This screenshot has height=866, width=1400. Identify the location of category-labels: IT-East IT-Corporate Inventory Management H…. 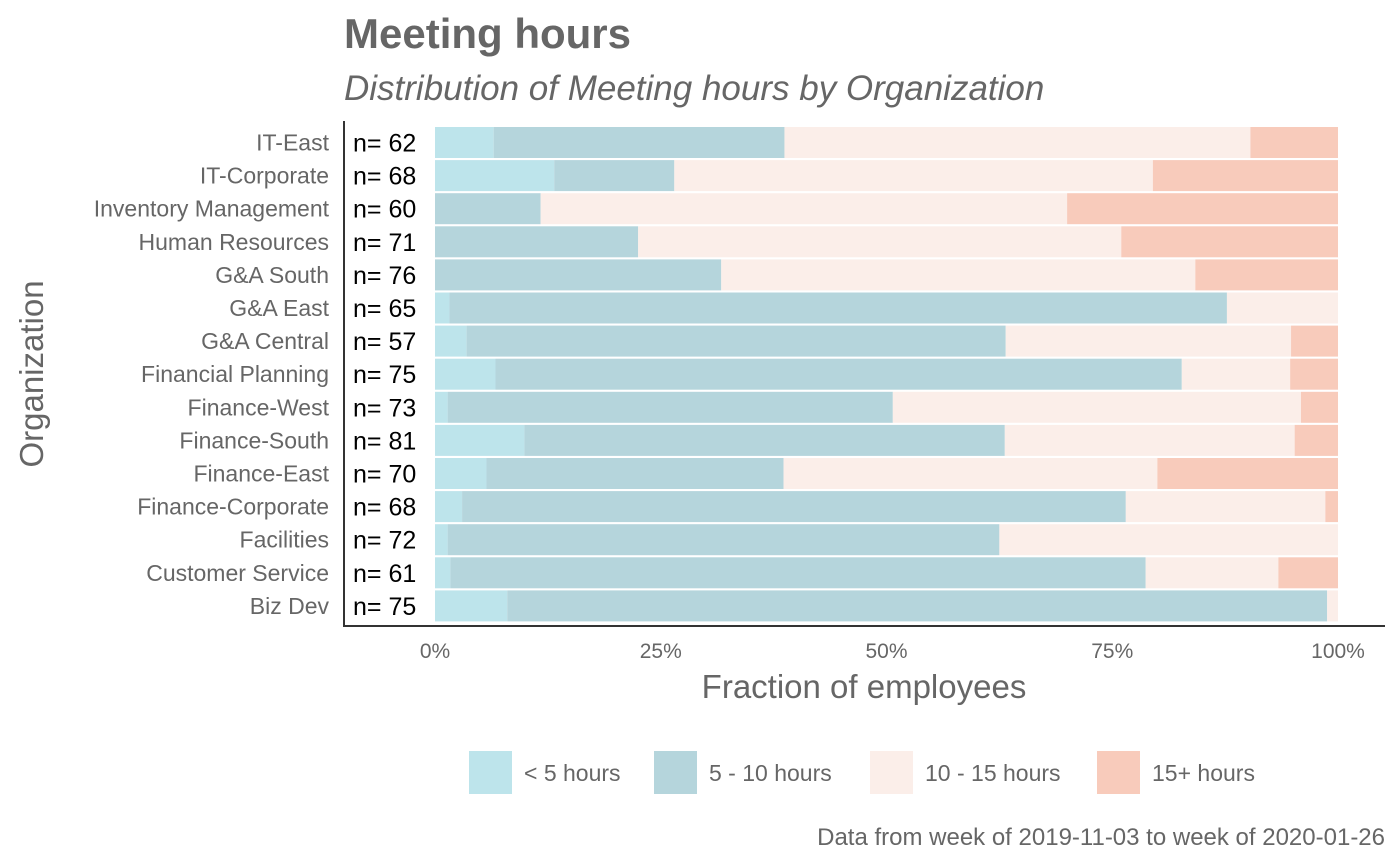
(212, 374).